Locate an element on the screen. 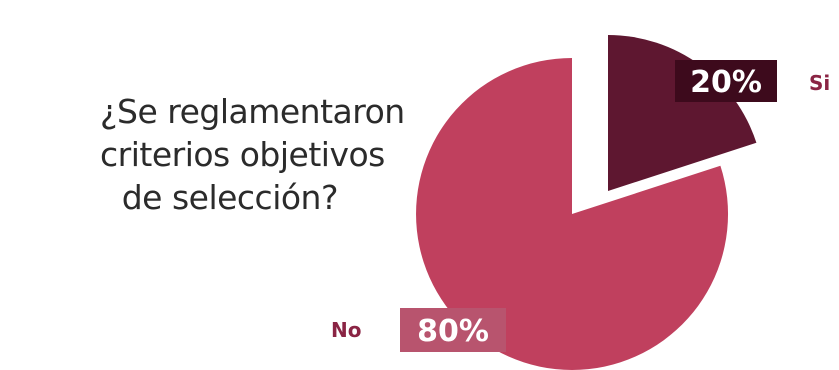  value-label-no: 80% is located at coordinates (453, 331).